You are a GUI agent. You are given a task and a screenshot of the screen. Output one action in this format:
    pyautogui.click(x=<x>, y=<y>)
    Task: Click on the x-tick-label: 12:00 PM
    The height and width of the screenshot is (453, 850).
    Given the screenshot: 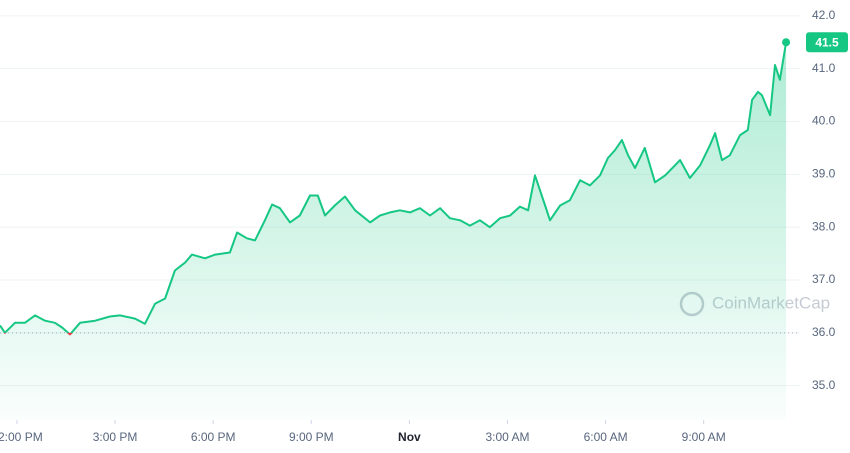 What is the action you would take?
    pyautogui.click(x=21, y=437)
    